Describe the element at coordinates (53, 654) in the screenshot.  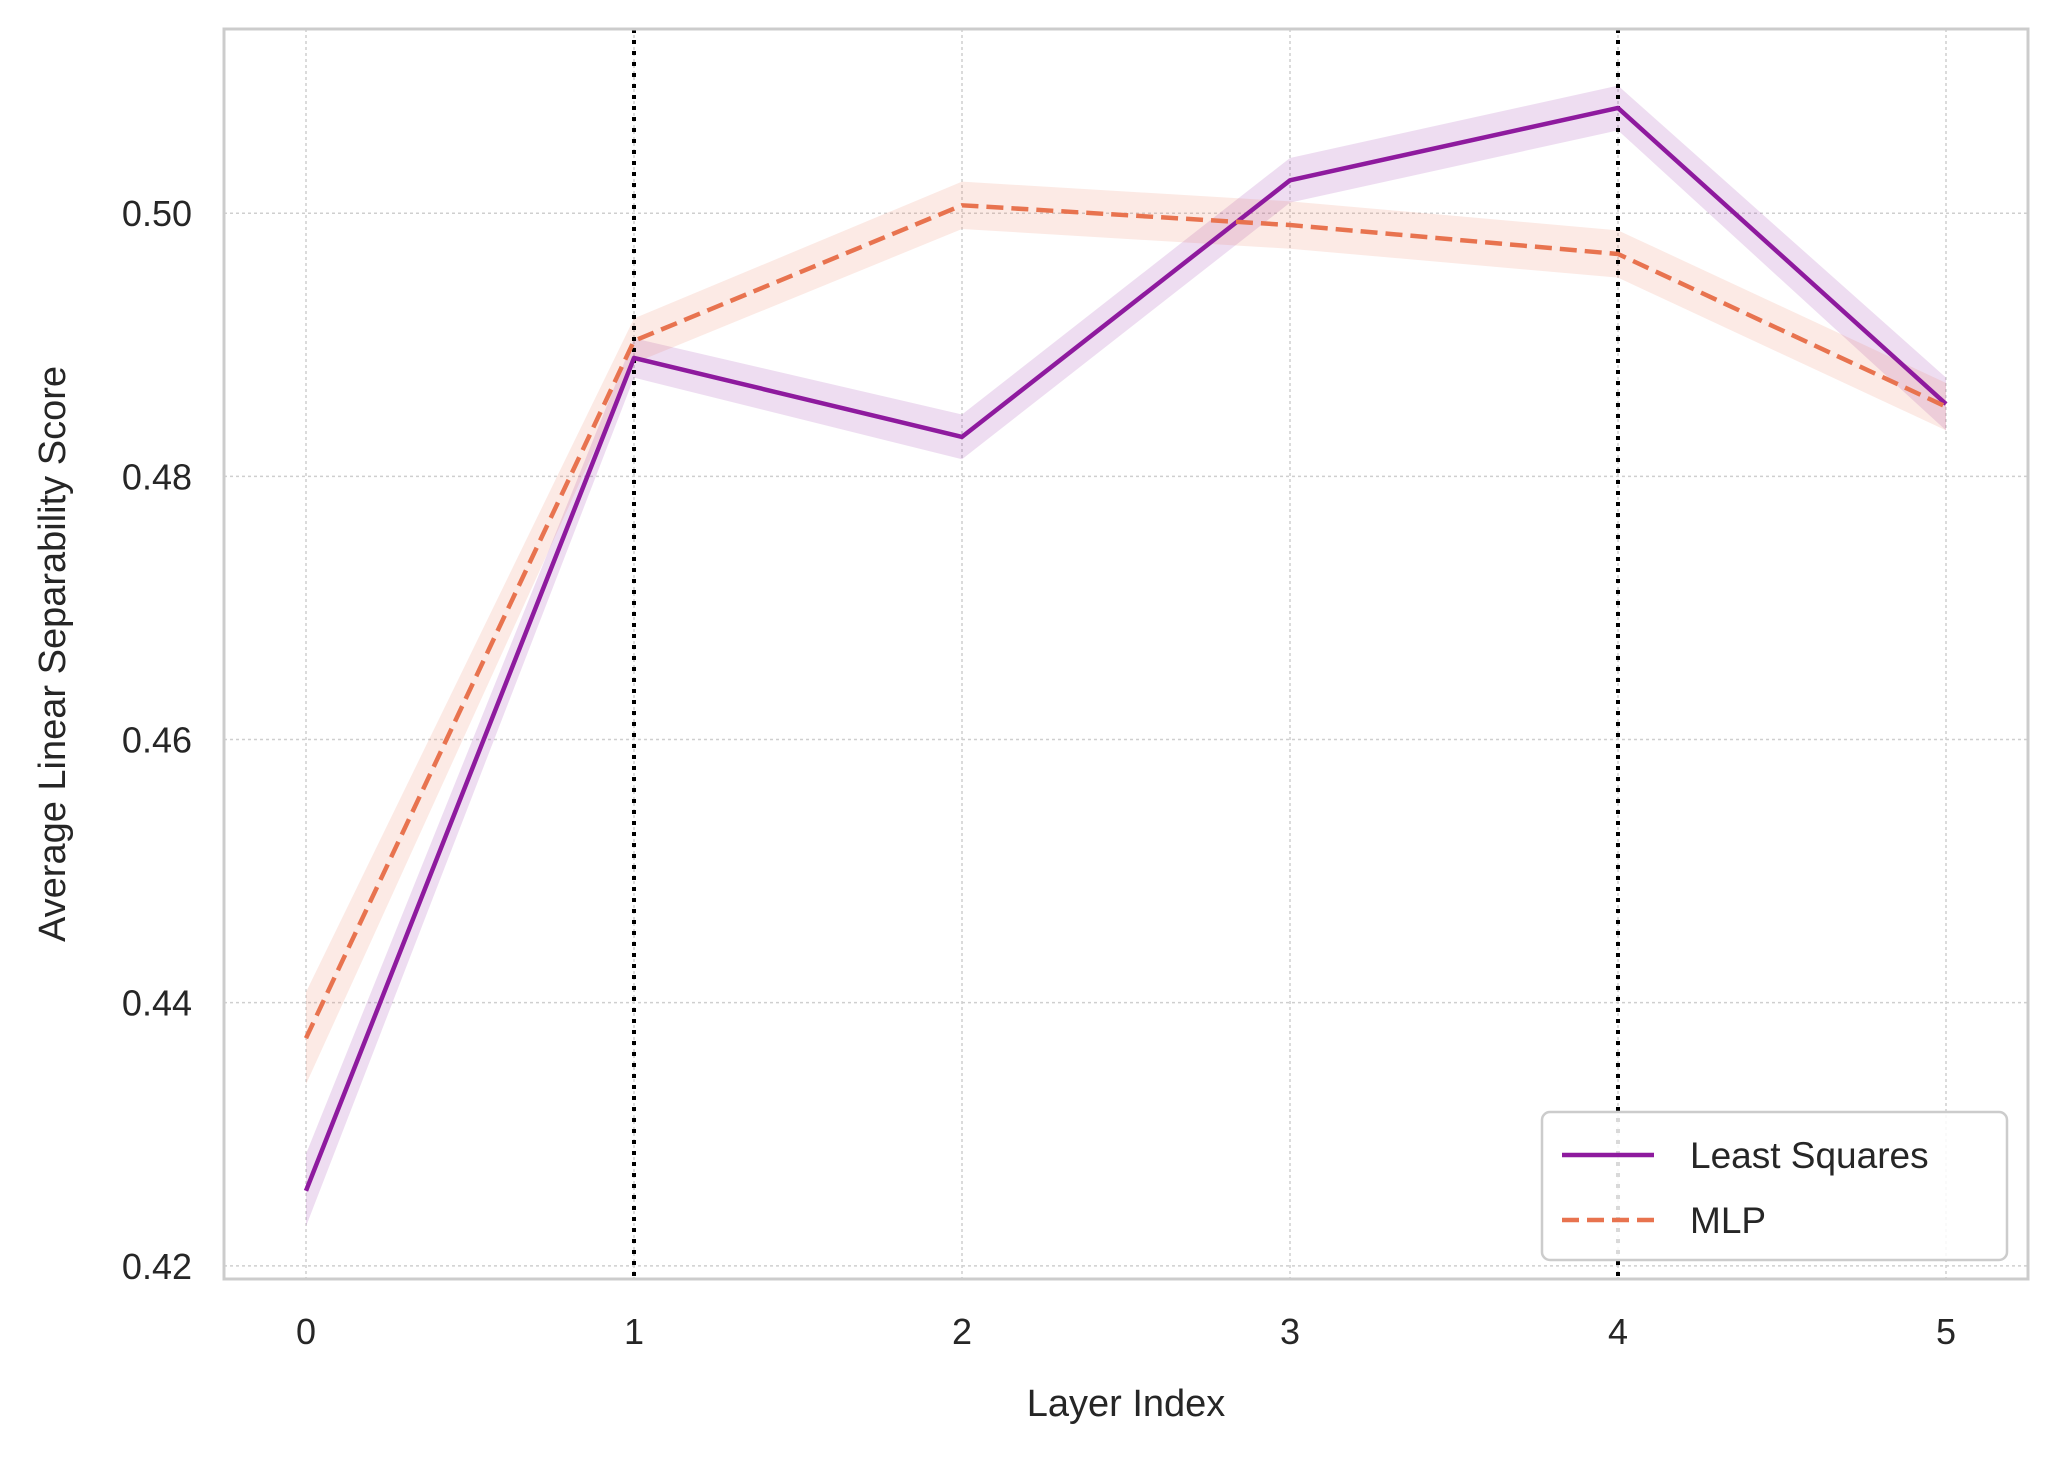
I see `y-axis-label: Average Linear Separability Score` at that location.